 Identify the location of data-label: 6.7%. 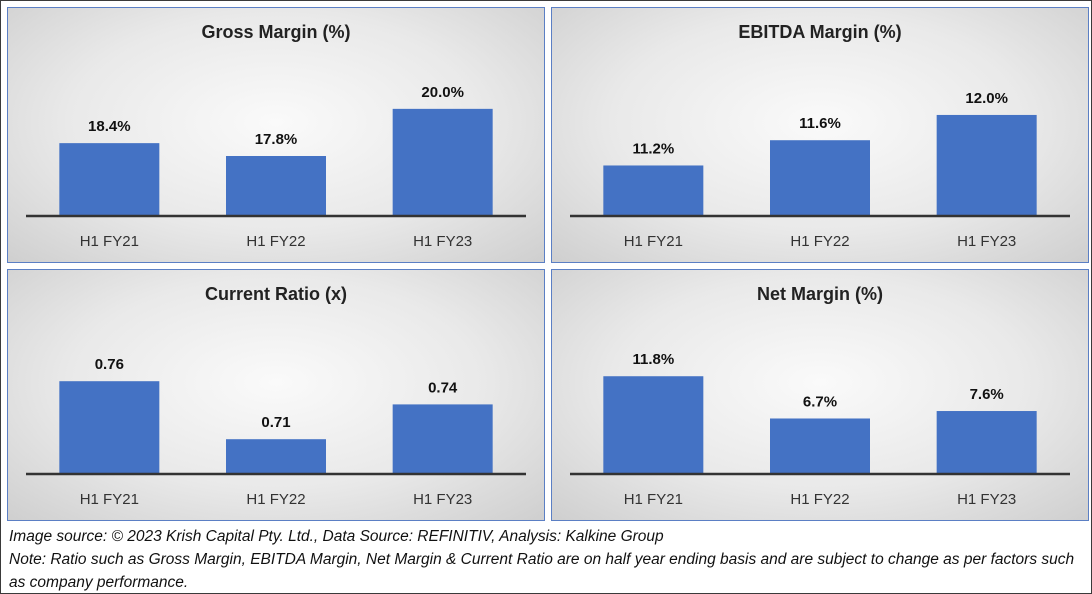
(820, 401).